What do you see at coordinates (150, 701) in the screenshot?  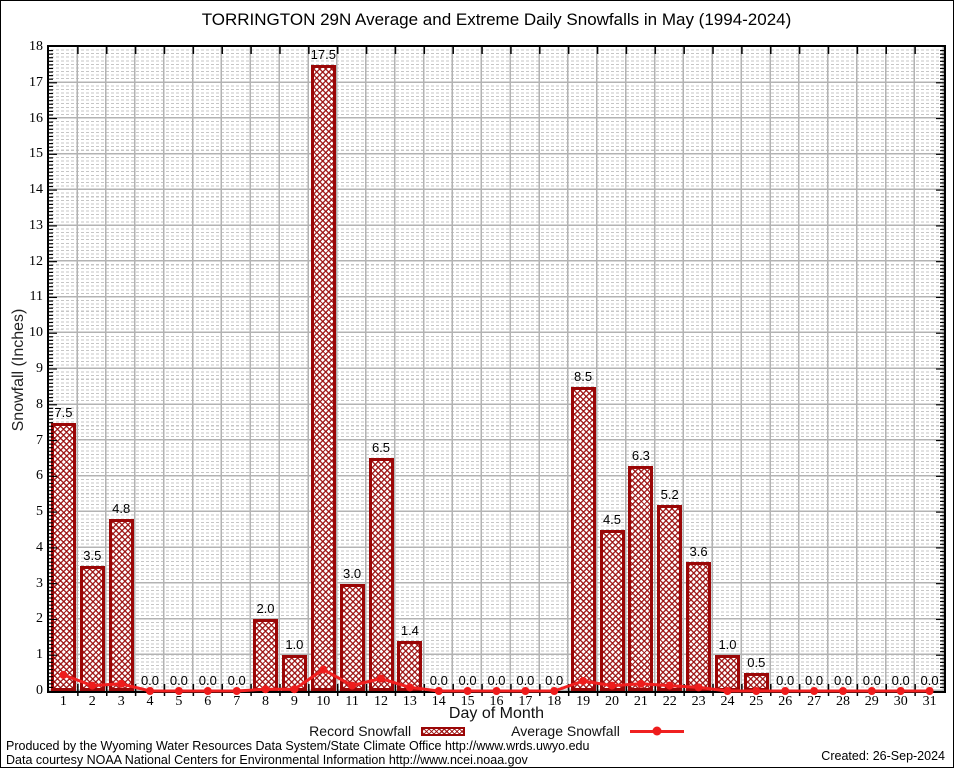 I see `x-tick-label: 4` at bounding box center [150, 701].